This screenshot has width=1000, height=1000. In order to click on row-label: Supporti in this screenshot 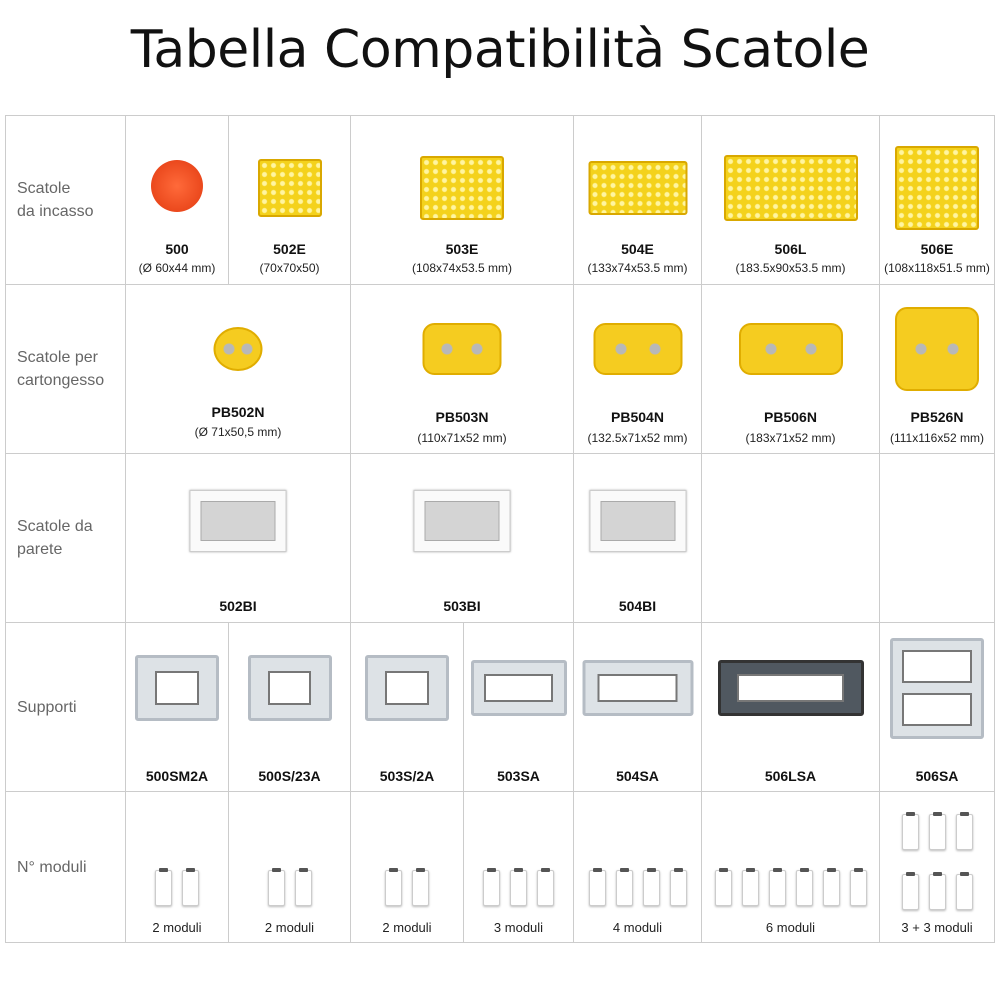, I will do `click(66, 707)`.